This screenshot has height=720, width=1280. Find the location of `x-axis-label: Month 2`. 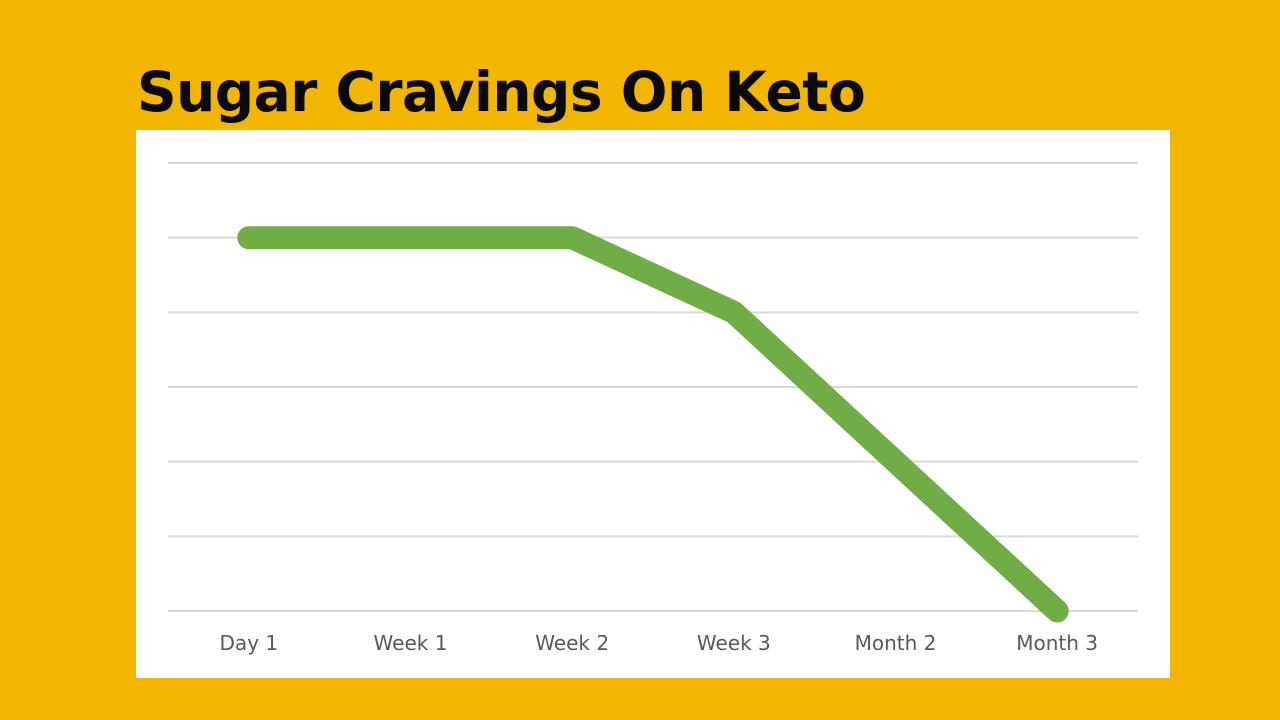

x-axis-label: Month 2 is located at coordinates (896, 643).